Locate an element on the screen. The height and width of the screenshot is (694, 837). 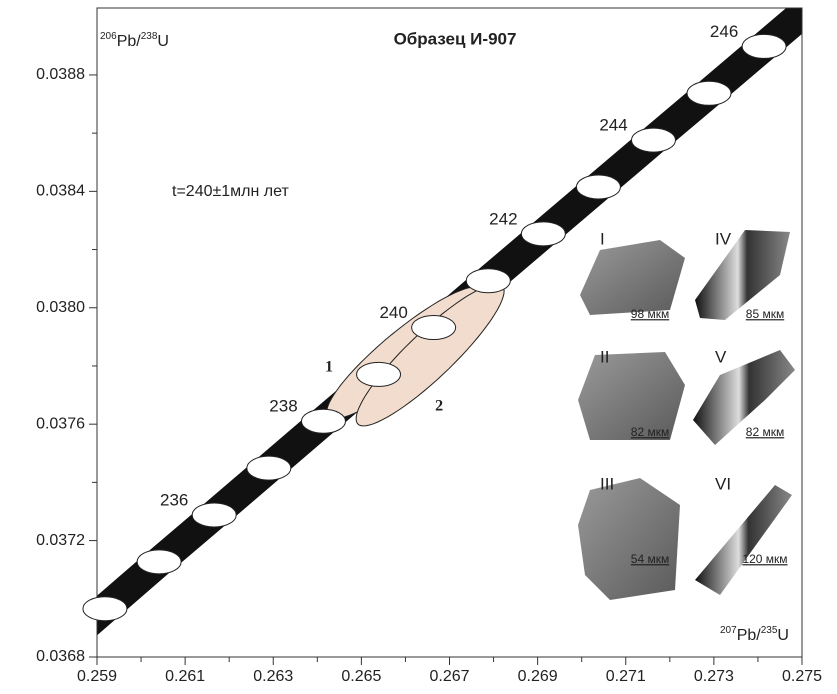
inset-scale: 85 мкм is located at coordinates (765, 314).